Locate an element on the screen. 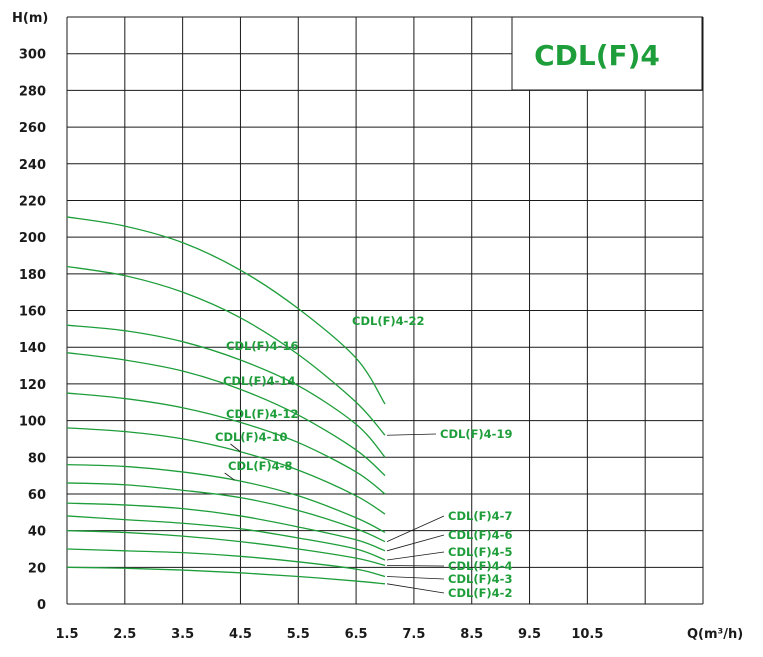  y-tick-label: 280 is located at coordinates (32, 91).